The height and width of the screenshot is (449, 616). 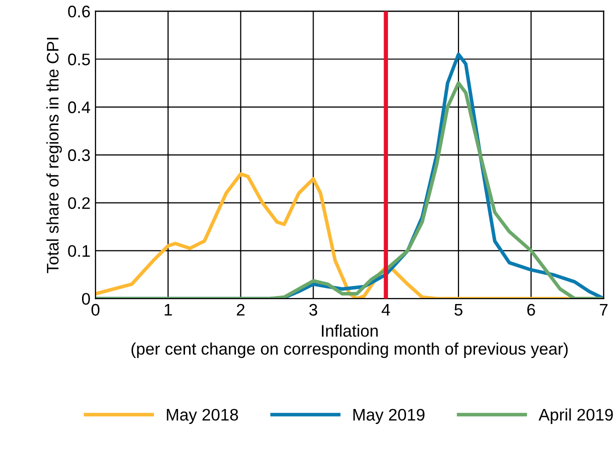 What do you see at coordinates (604, 310) in the screenshot?
I see `x-tick-label: 7` at bounding box center [604, 310].